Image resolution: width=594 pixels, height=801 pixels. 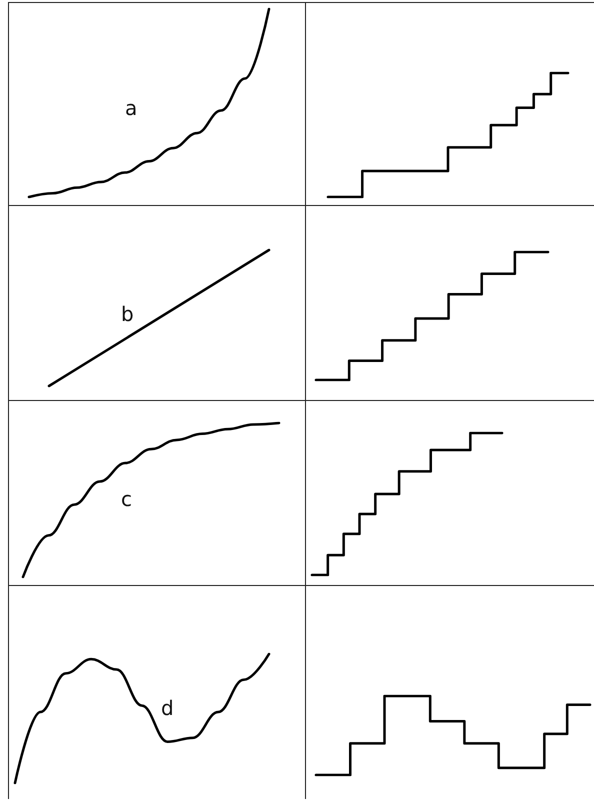 What do you see at coordinates (127, 314) in the screenshot?
I see `annotation: b` at bounding box center [127, 314].